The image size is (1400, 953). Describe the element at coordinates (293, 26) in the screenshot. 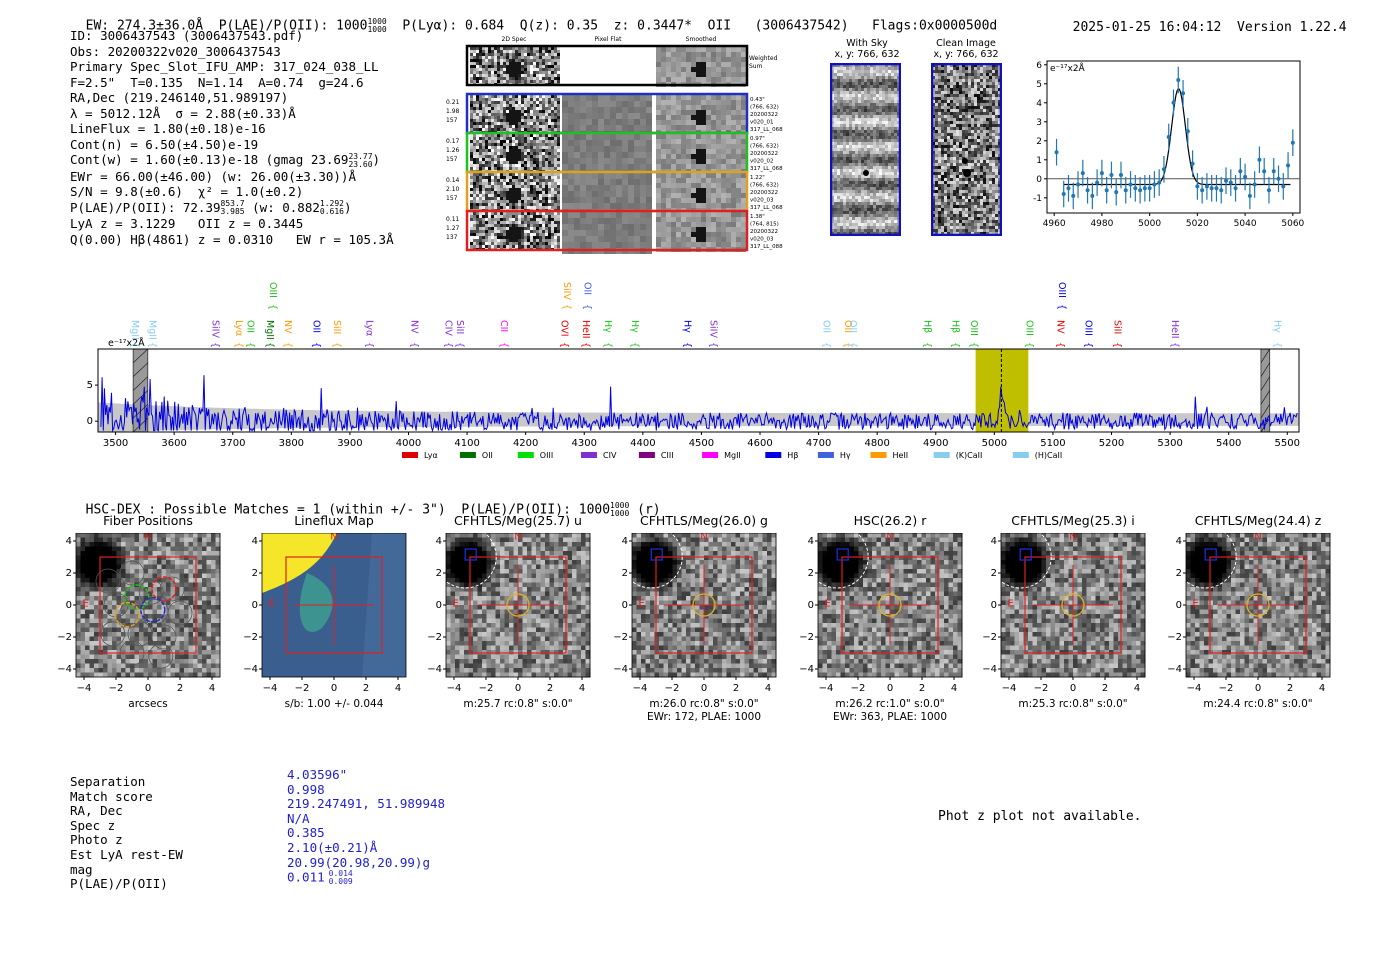

I see `header-plae: P(LAE)/P(OII): 1000` at that location.